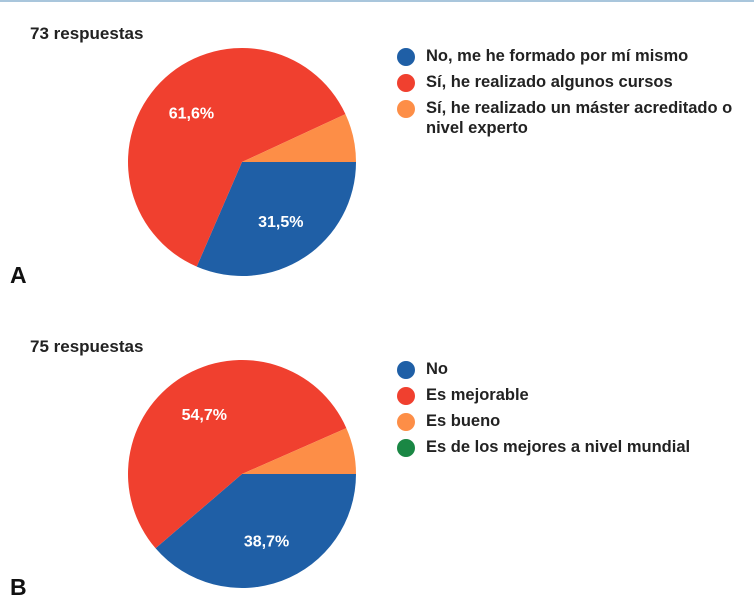  What do you see at coordinates (377, 1) in the screenshot?
I see `top-divider` at bounding box center [377, 1].